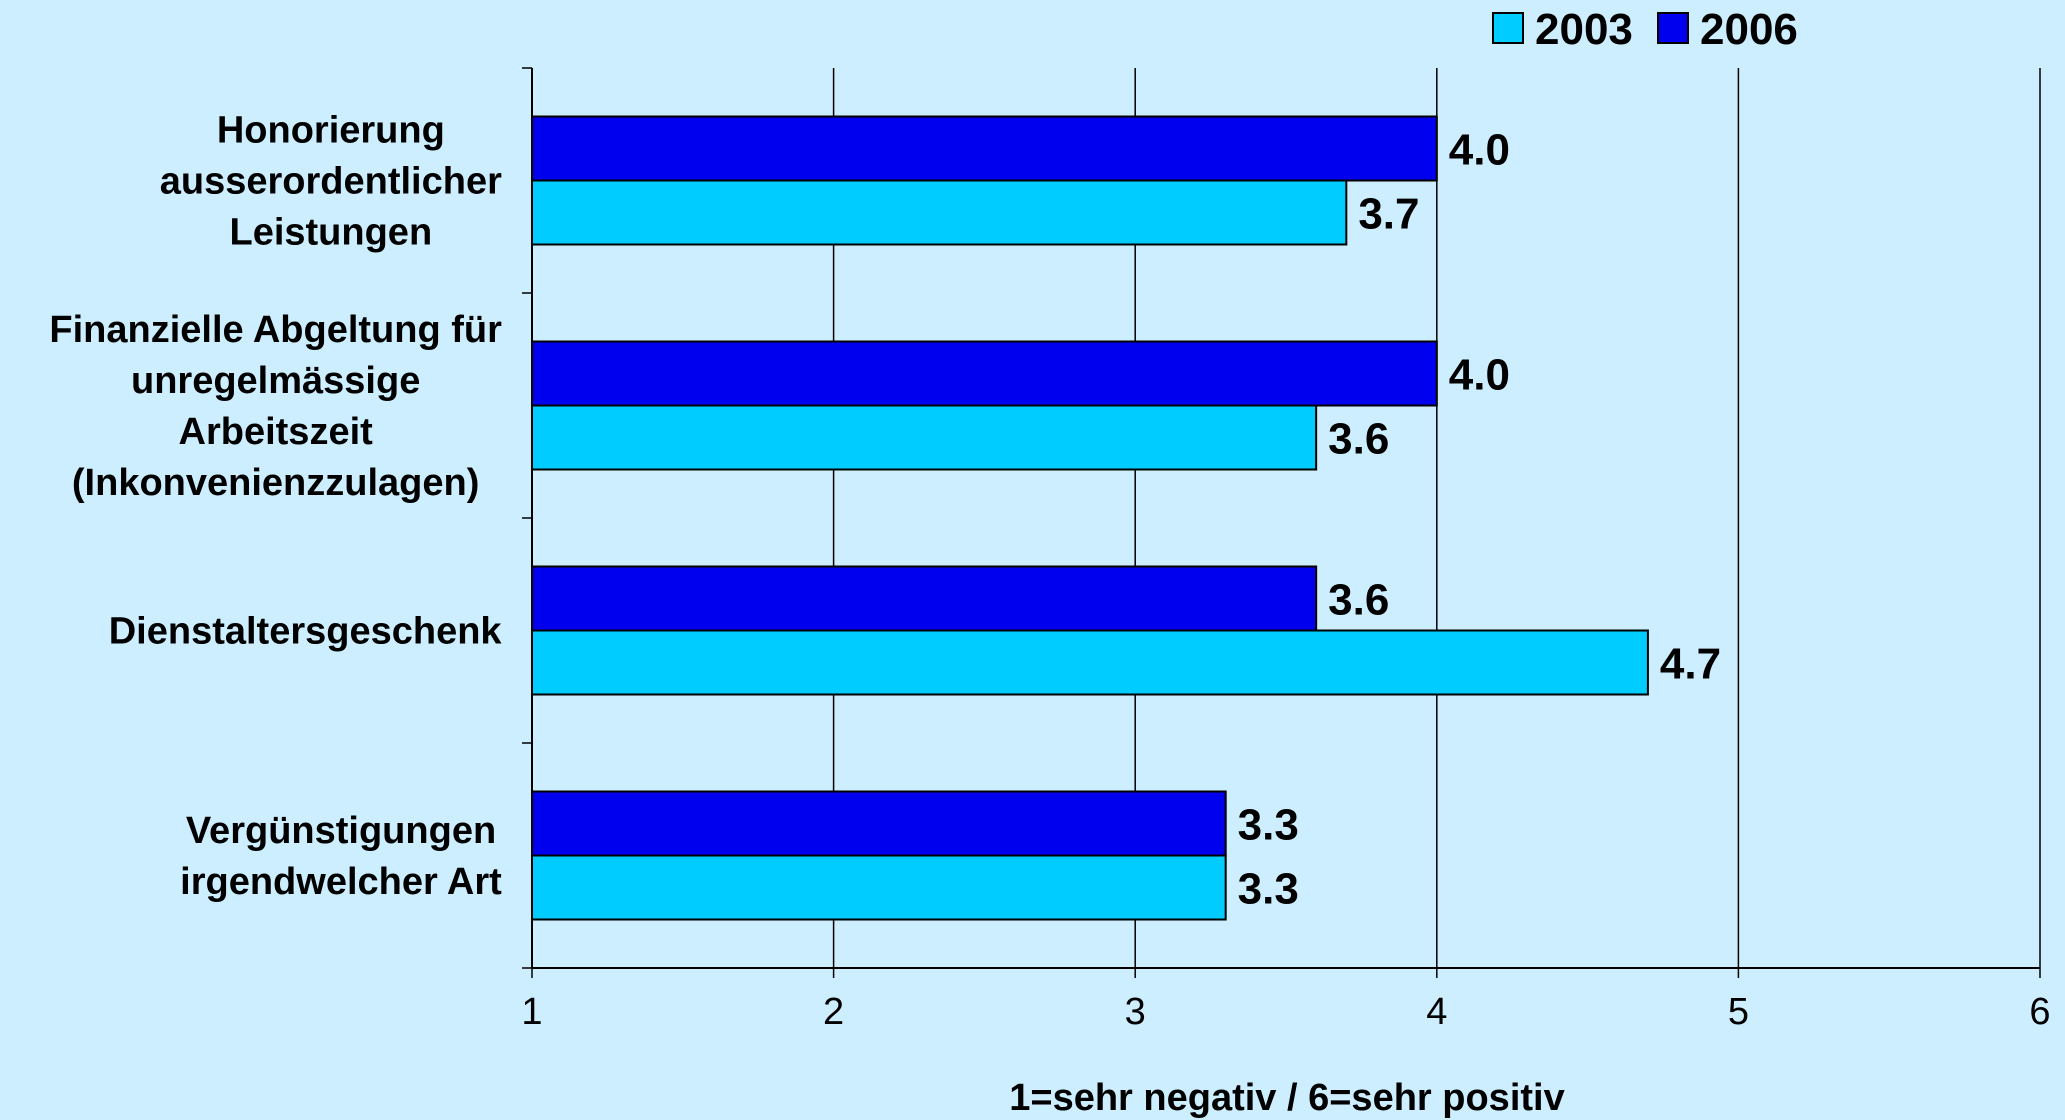 The image size is (2065, 1120). What do you see at coordinates (341, 856) in the screenshot?
I see `category-label: Vergünstigungen irgendwelcher Art` at bounding box center [341, 856].